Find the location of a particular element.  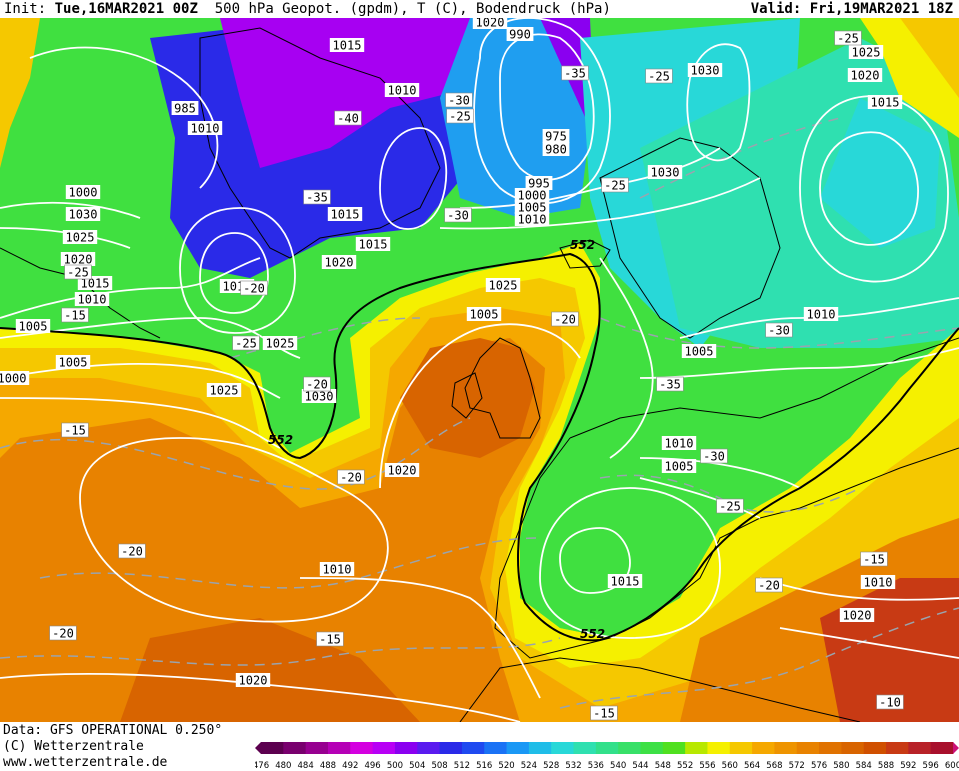

valid-value: Fri,19MAR2021 18Z is located at coordinates (881, 9).